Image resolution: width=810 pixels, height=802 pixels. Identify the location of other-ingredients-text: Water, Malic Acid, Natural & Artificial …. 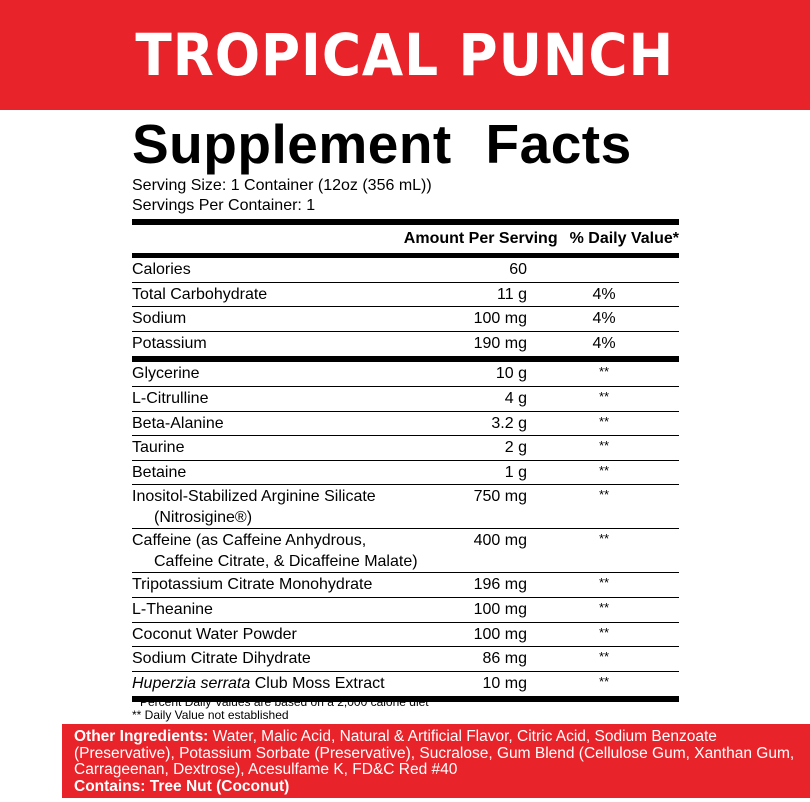
(434, 753).